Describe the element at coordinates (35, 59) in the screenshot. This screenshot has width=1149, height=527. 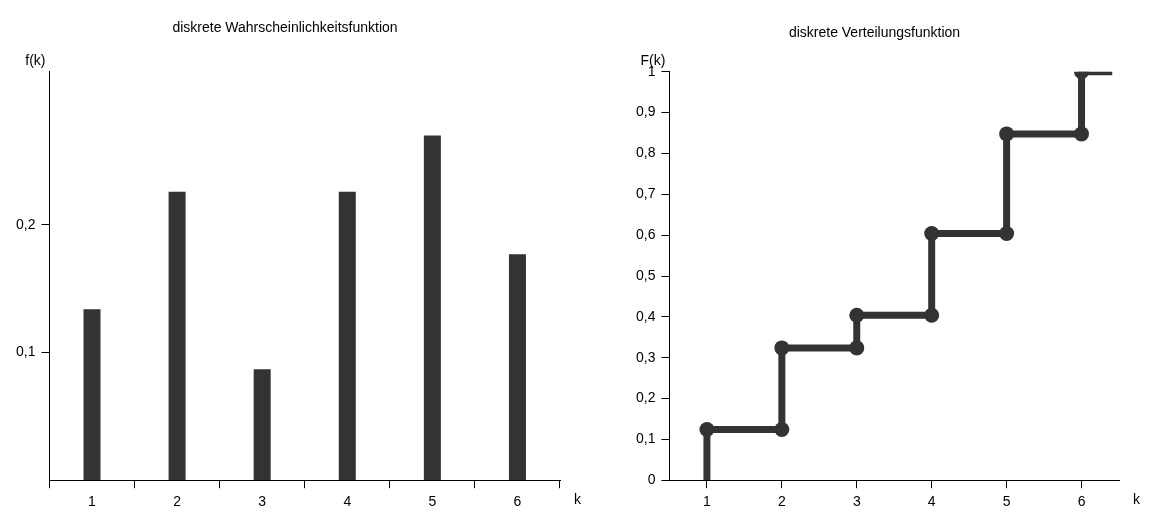
I see `y-axis-title: f(k)` at that location.